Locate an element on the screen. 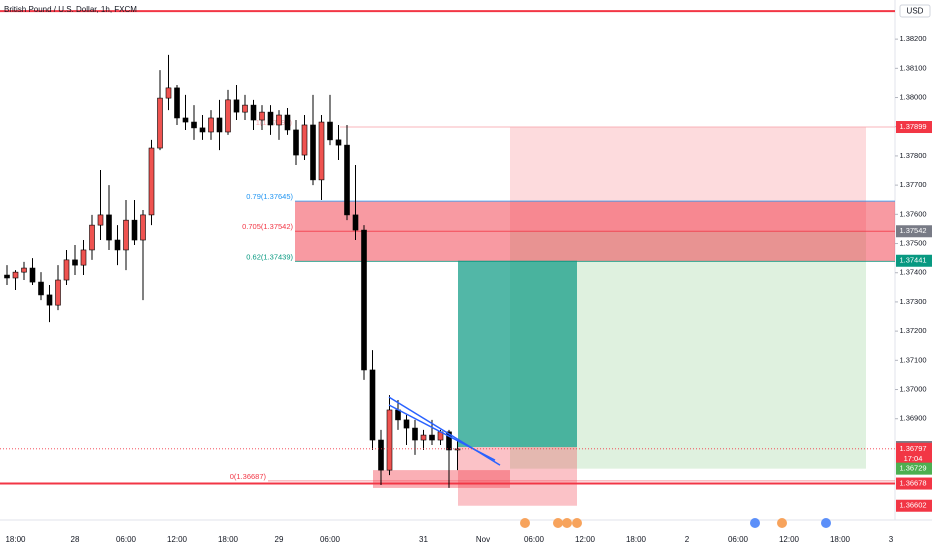 This screenshot has height=550, width=932. x-tick-label: 3 is located at coordinates (891, 539).